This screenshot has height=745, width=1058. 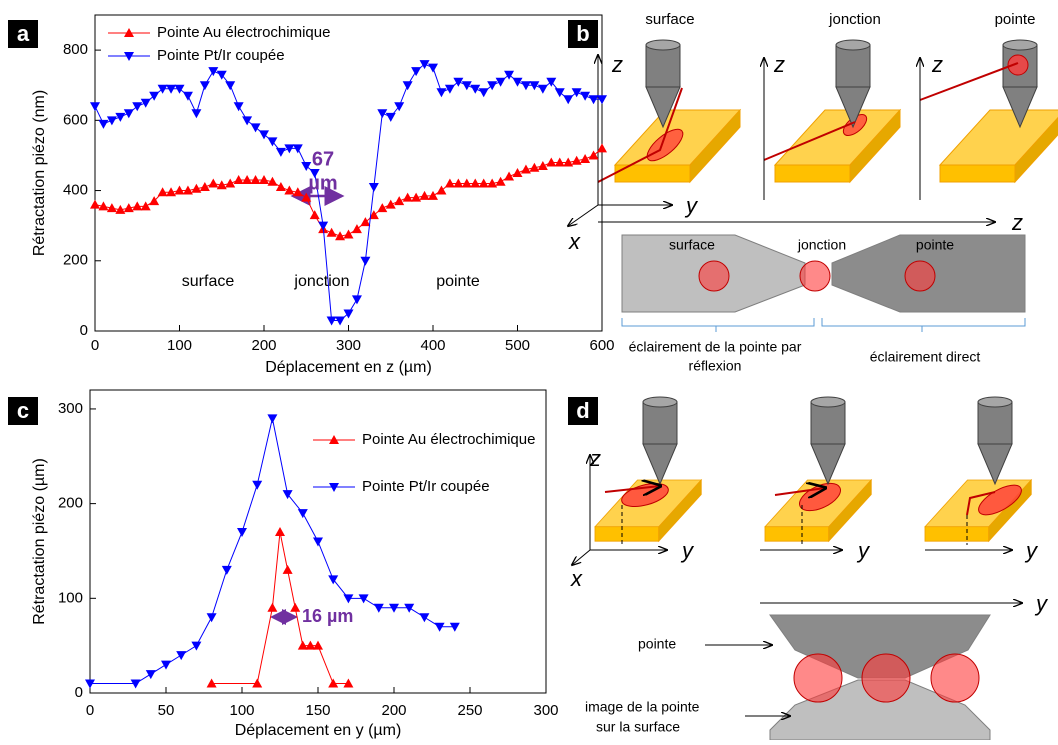 I want to click on x-tick-label: 600, so click(x=601, y=345).